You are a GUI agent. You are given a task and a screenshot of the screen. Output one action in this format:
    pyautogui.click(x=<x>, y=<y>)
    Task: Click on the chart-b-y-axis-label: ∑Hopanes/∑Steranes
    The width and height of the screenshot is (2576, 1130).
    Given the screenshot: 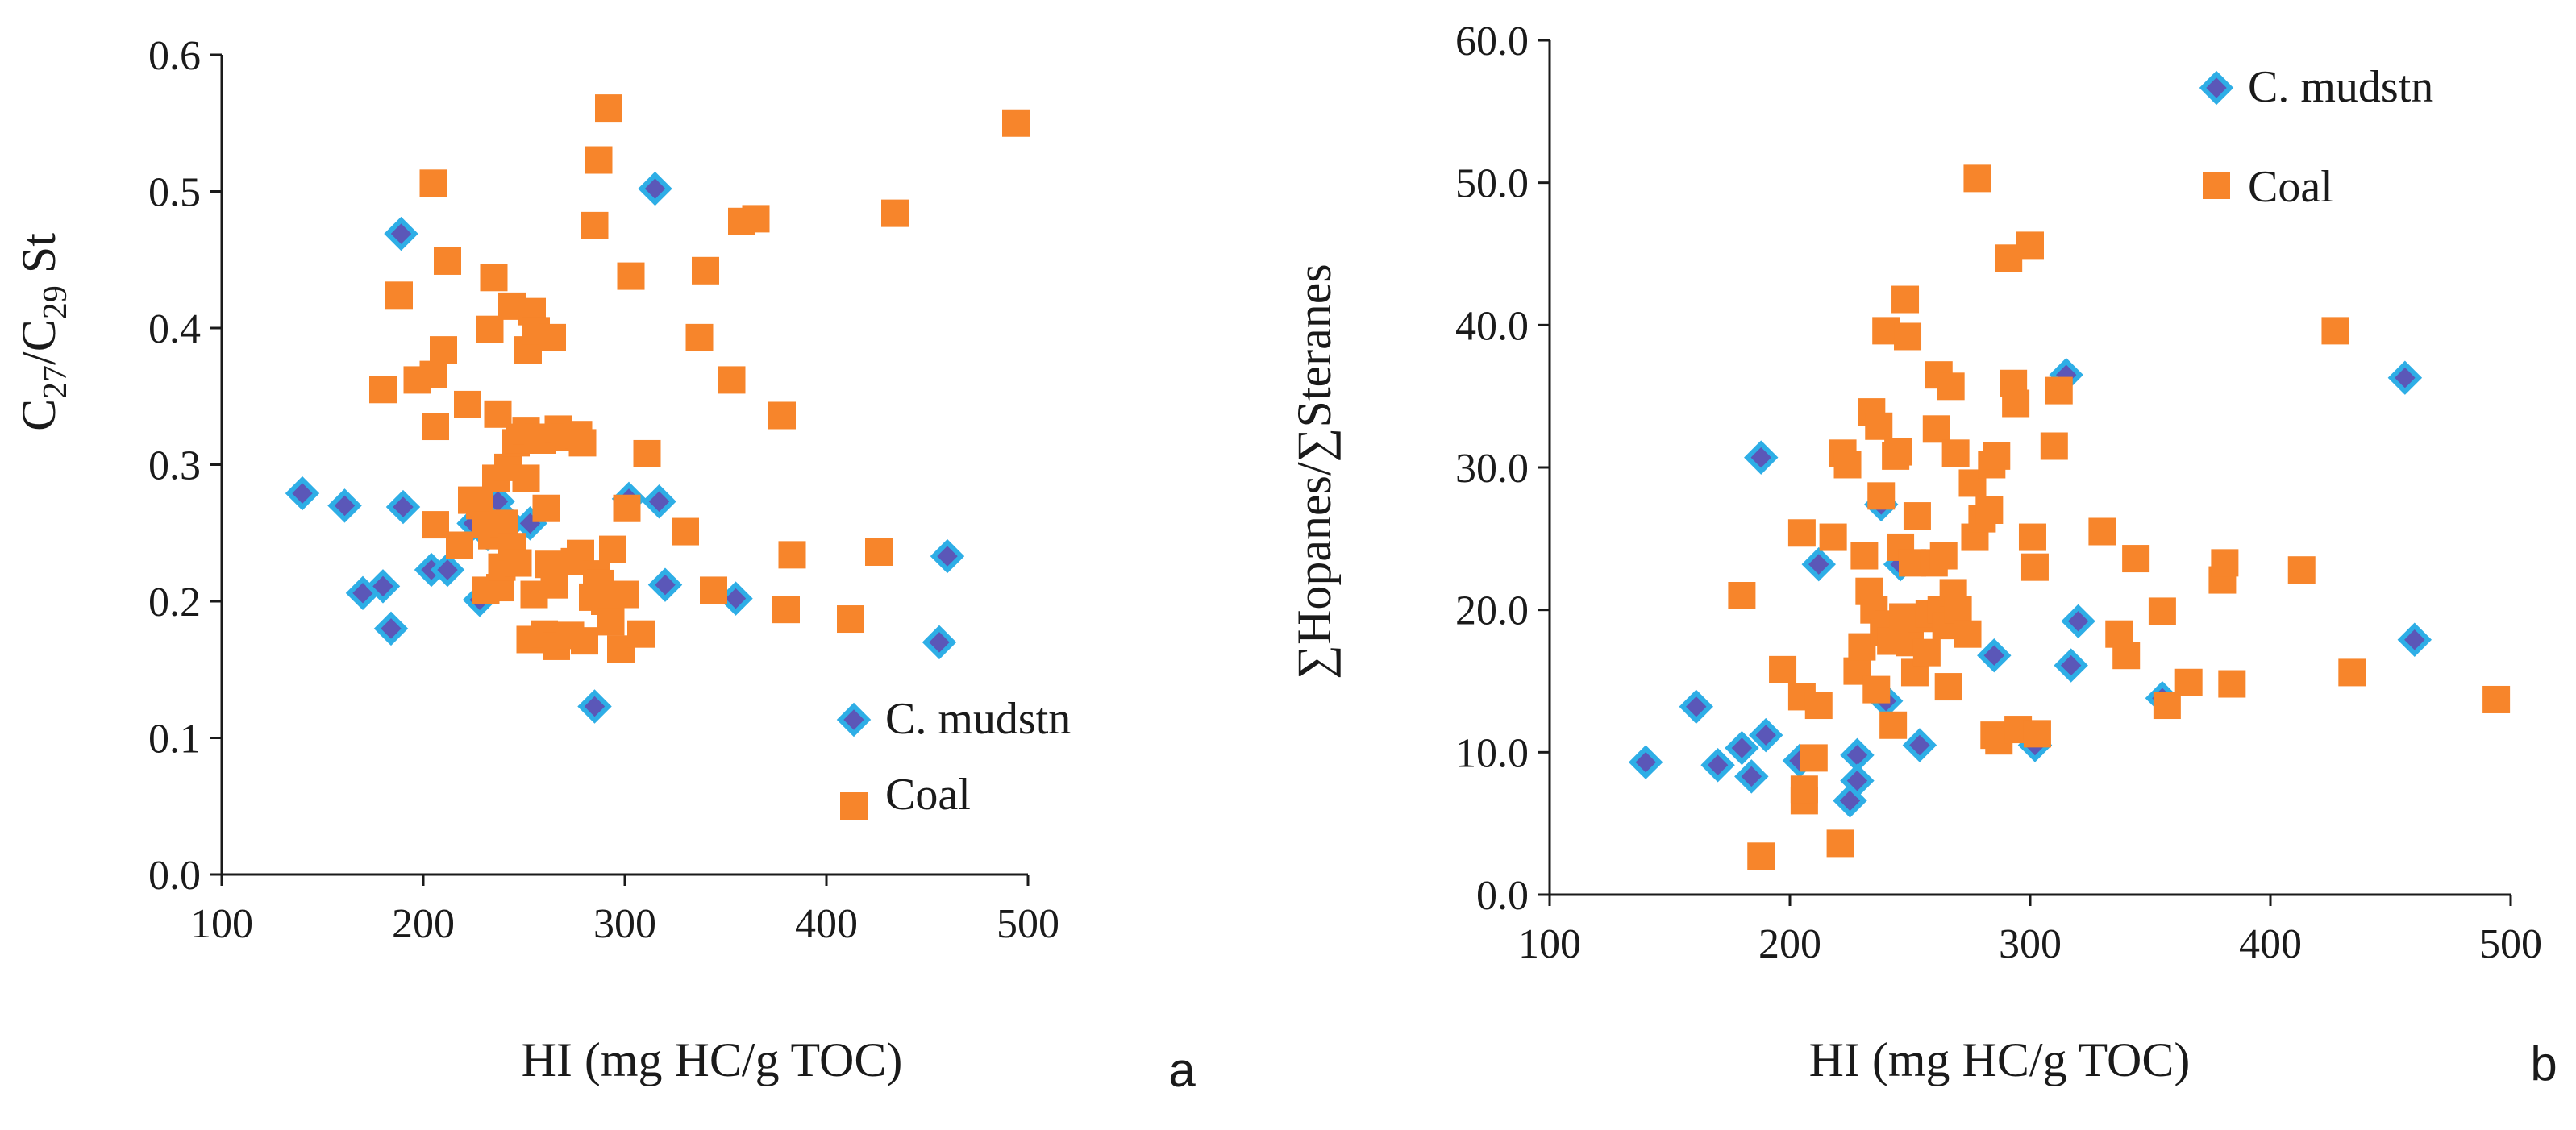 What is the action you would take?
    pyautogui.click(x=1315, y=471)
    